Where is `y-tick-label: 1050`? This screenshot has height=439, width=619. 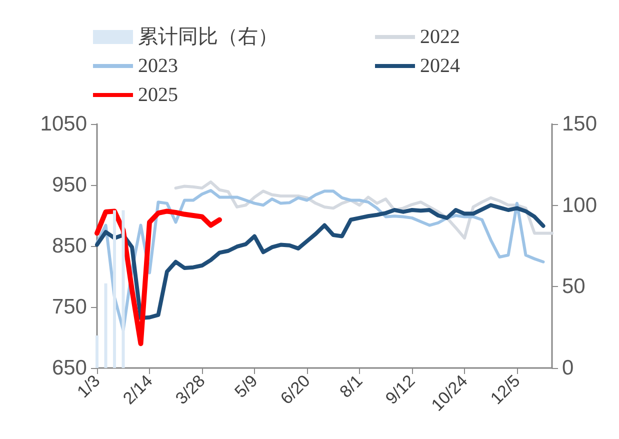 y-tick-label: 1050 is located at coordinates (63, 124).